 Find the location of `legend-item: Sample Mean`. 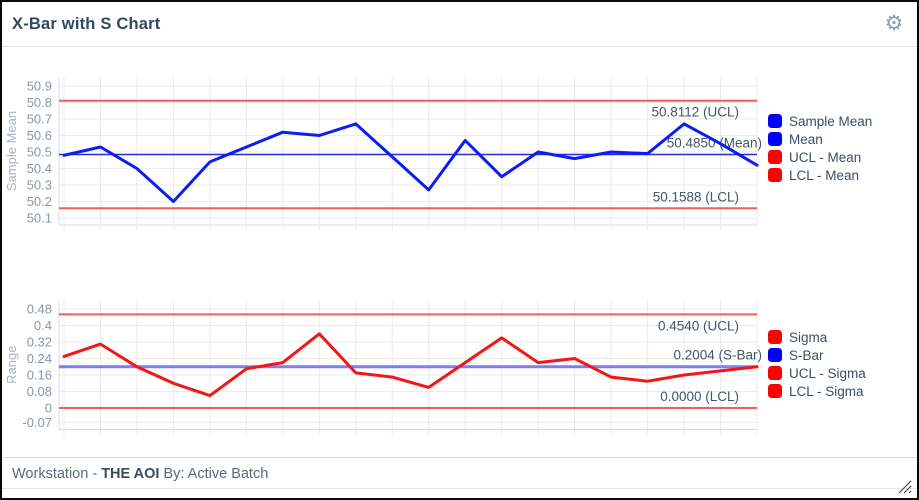

legend-item: Sample Mean is located at coordinates (842, 121).